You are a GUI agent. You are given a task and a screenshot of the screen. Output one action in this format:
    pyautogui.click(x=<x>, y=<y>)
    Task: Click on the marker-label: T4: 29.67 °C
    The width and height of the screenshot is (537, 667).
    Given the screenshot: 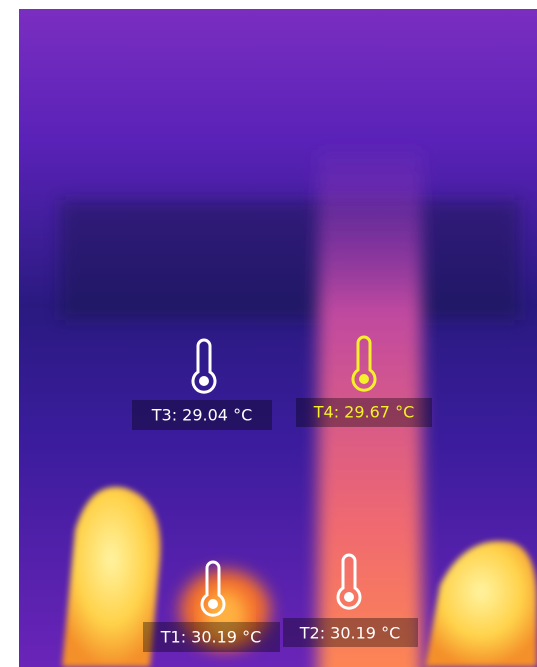 What is the action you would take?
    pyautogui.click(x=364, y=412)
    